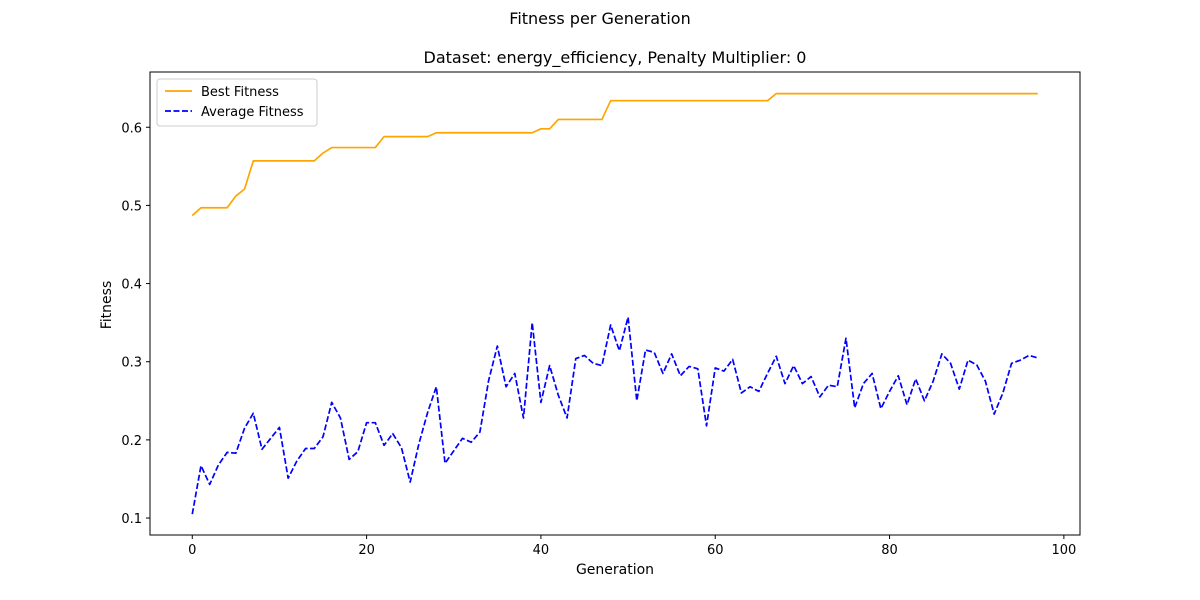 This screenshot has width=1200, height=600. What do you see at coordinates (366, 550) in the screenshot?
I see `x-tick-label: 20` at bounding box center [366, 550].